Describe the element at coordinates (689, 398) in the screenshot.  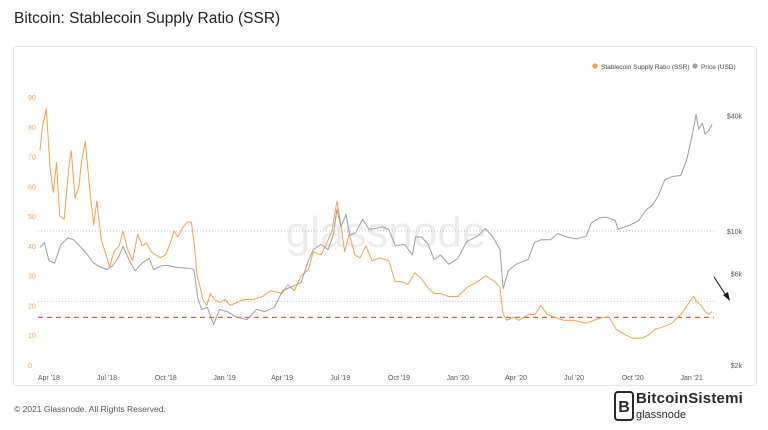
I see `brand-name: BitcoinSistemi` at that location.